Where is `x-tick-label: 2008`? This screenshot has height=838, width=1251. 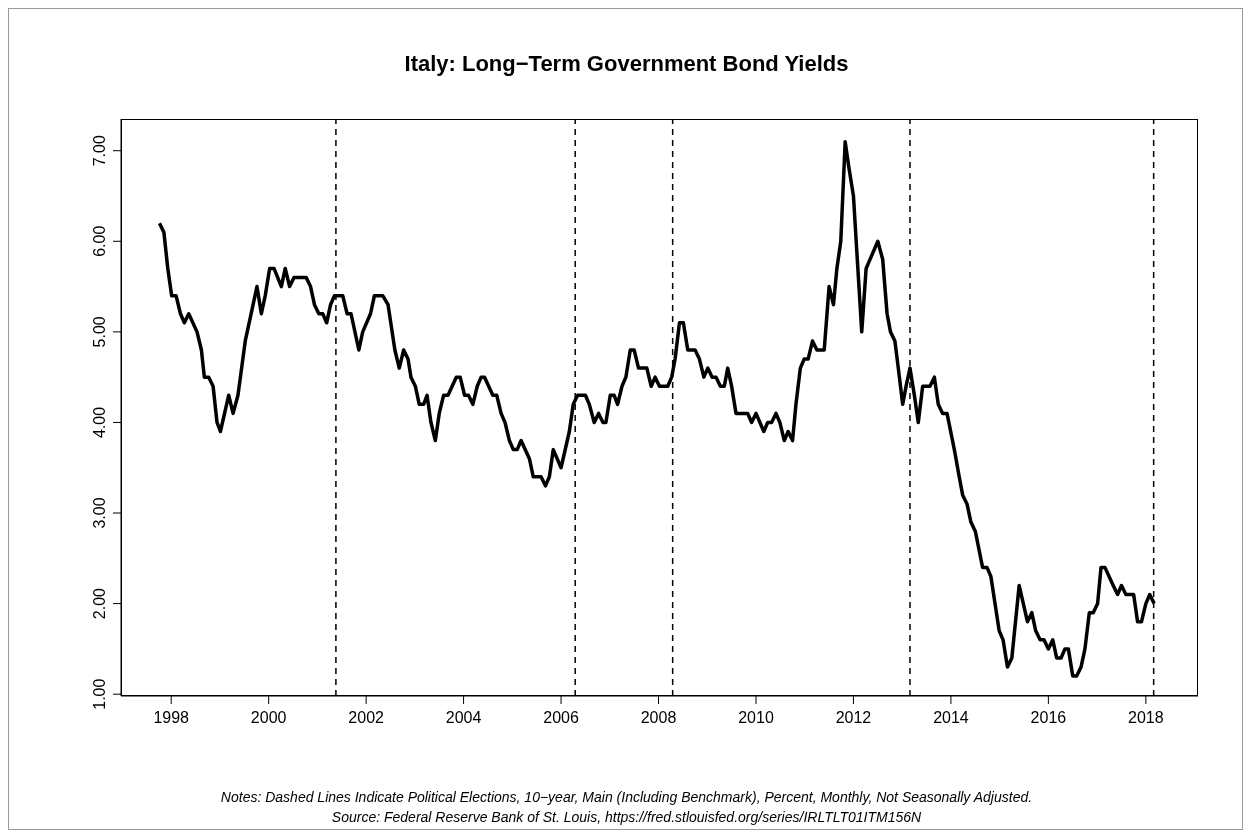
x-tick-label: 2008 is located at coordinates (658, 718).